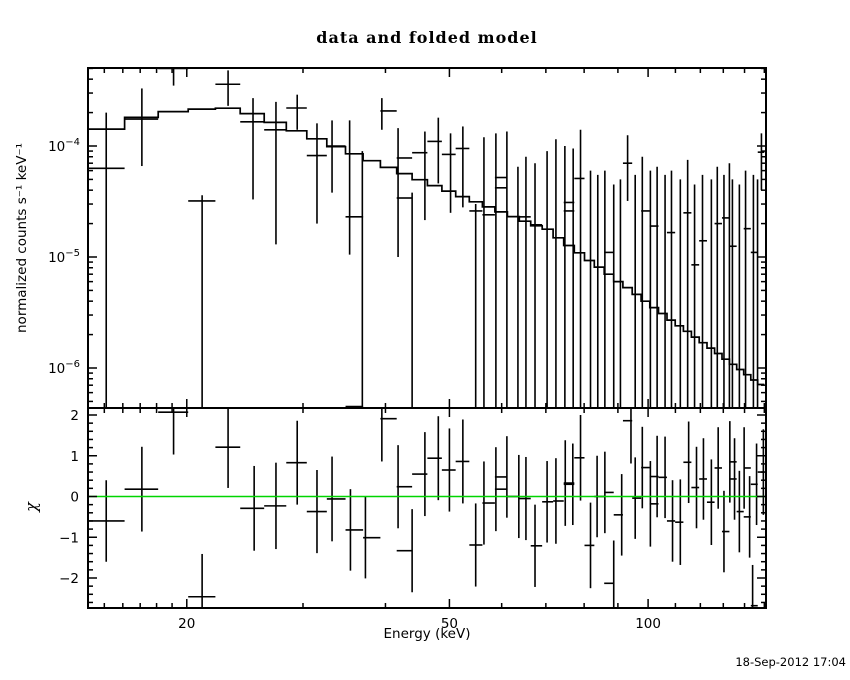  I want to click on chi-tick-label: 0, so click(74, 498).